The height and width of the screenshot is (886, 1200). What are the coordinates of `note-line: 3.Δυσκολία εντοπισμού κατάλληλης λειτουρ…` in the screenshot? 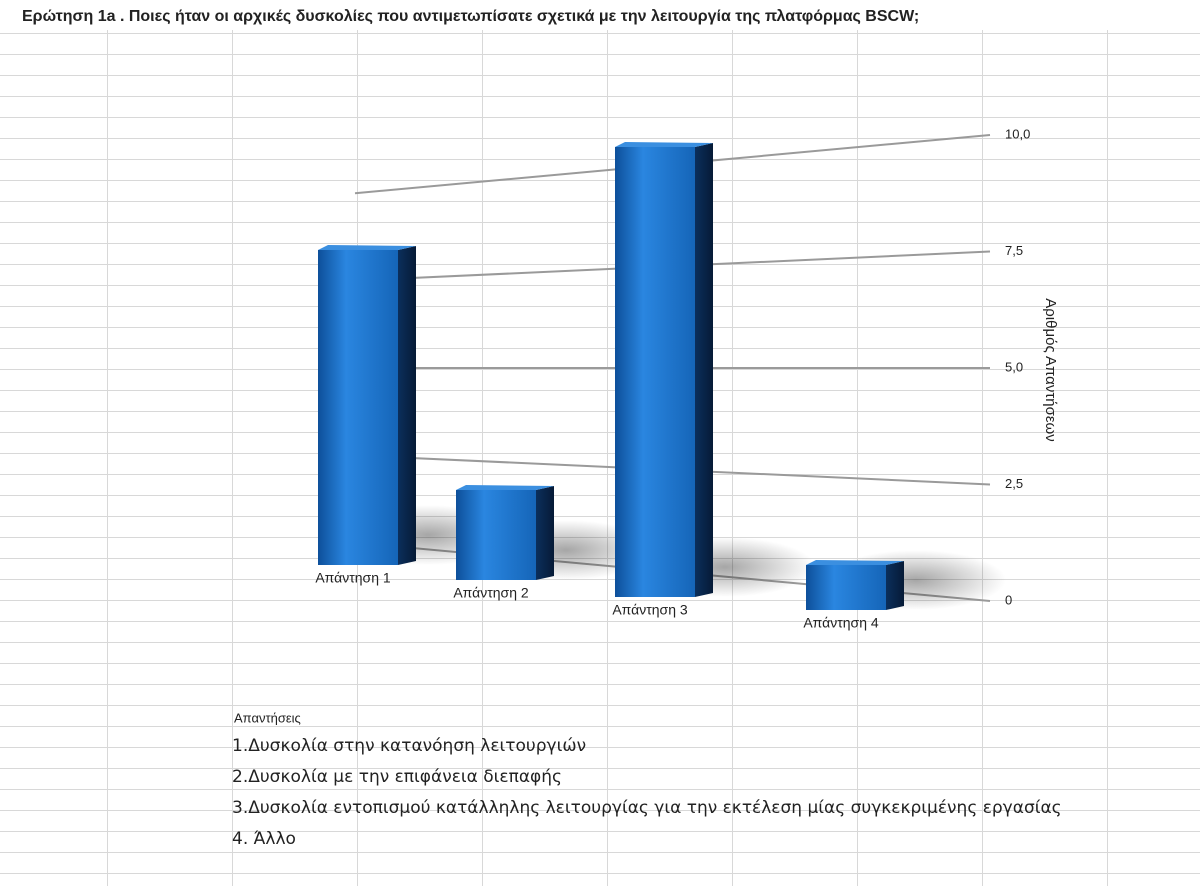 It's located at (647, 808).